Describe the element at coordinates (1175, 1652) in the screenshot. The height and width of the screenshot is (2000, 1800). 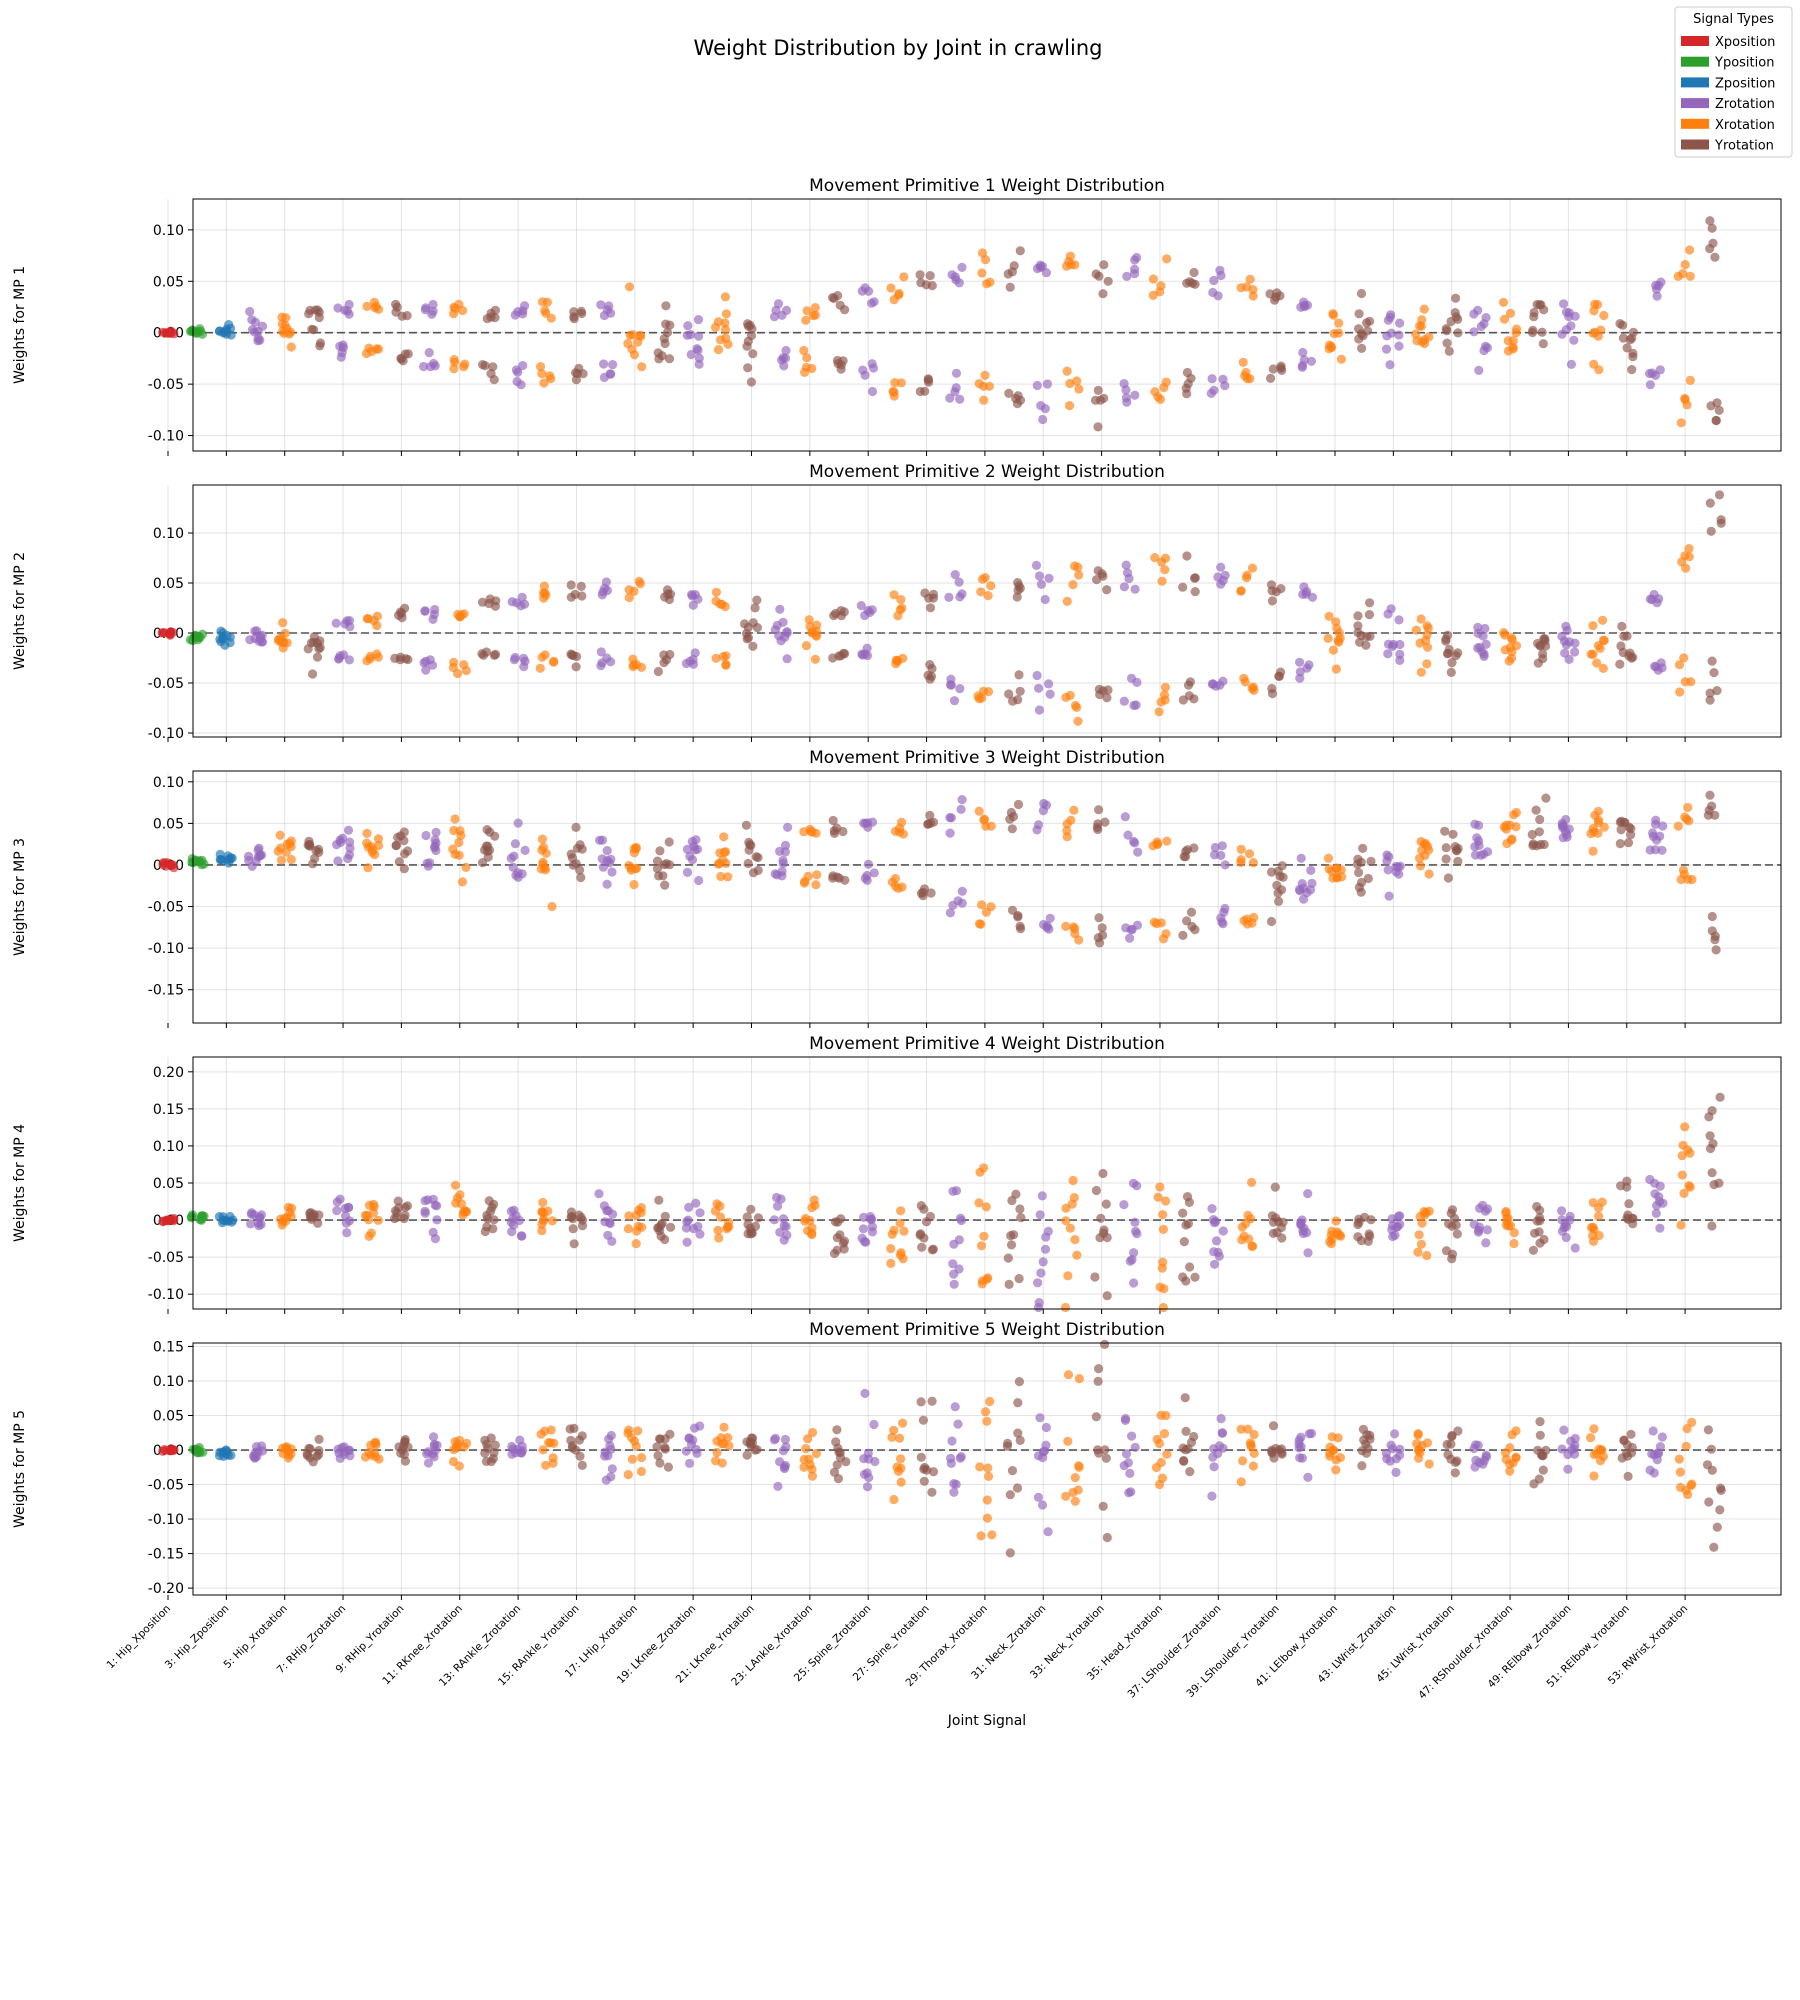
I see `x-tick-label: 37: LShoulder_Zrotation` at that location.